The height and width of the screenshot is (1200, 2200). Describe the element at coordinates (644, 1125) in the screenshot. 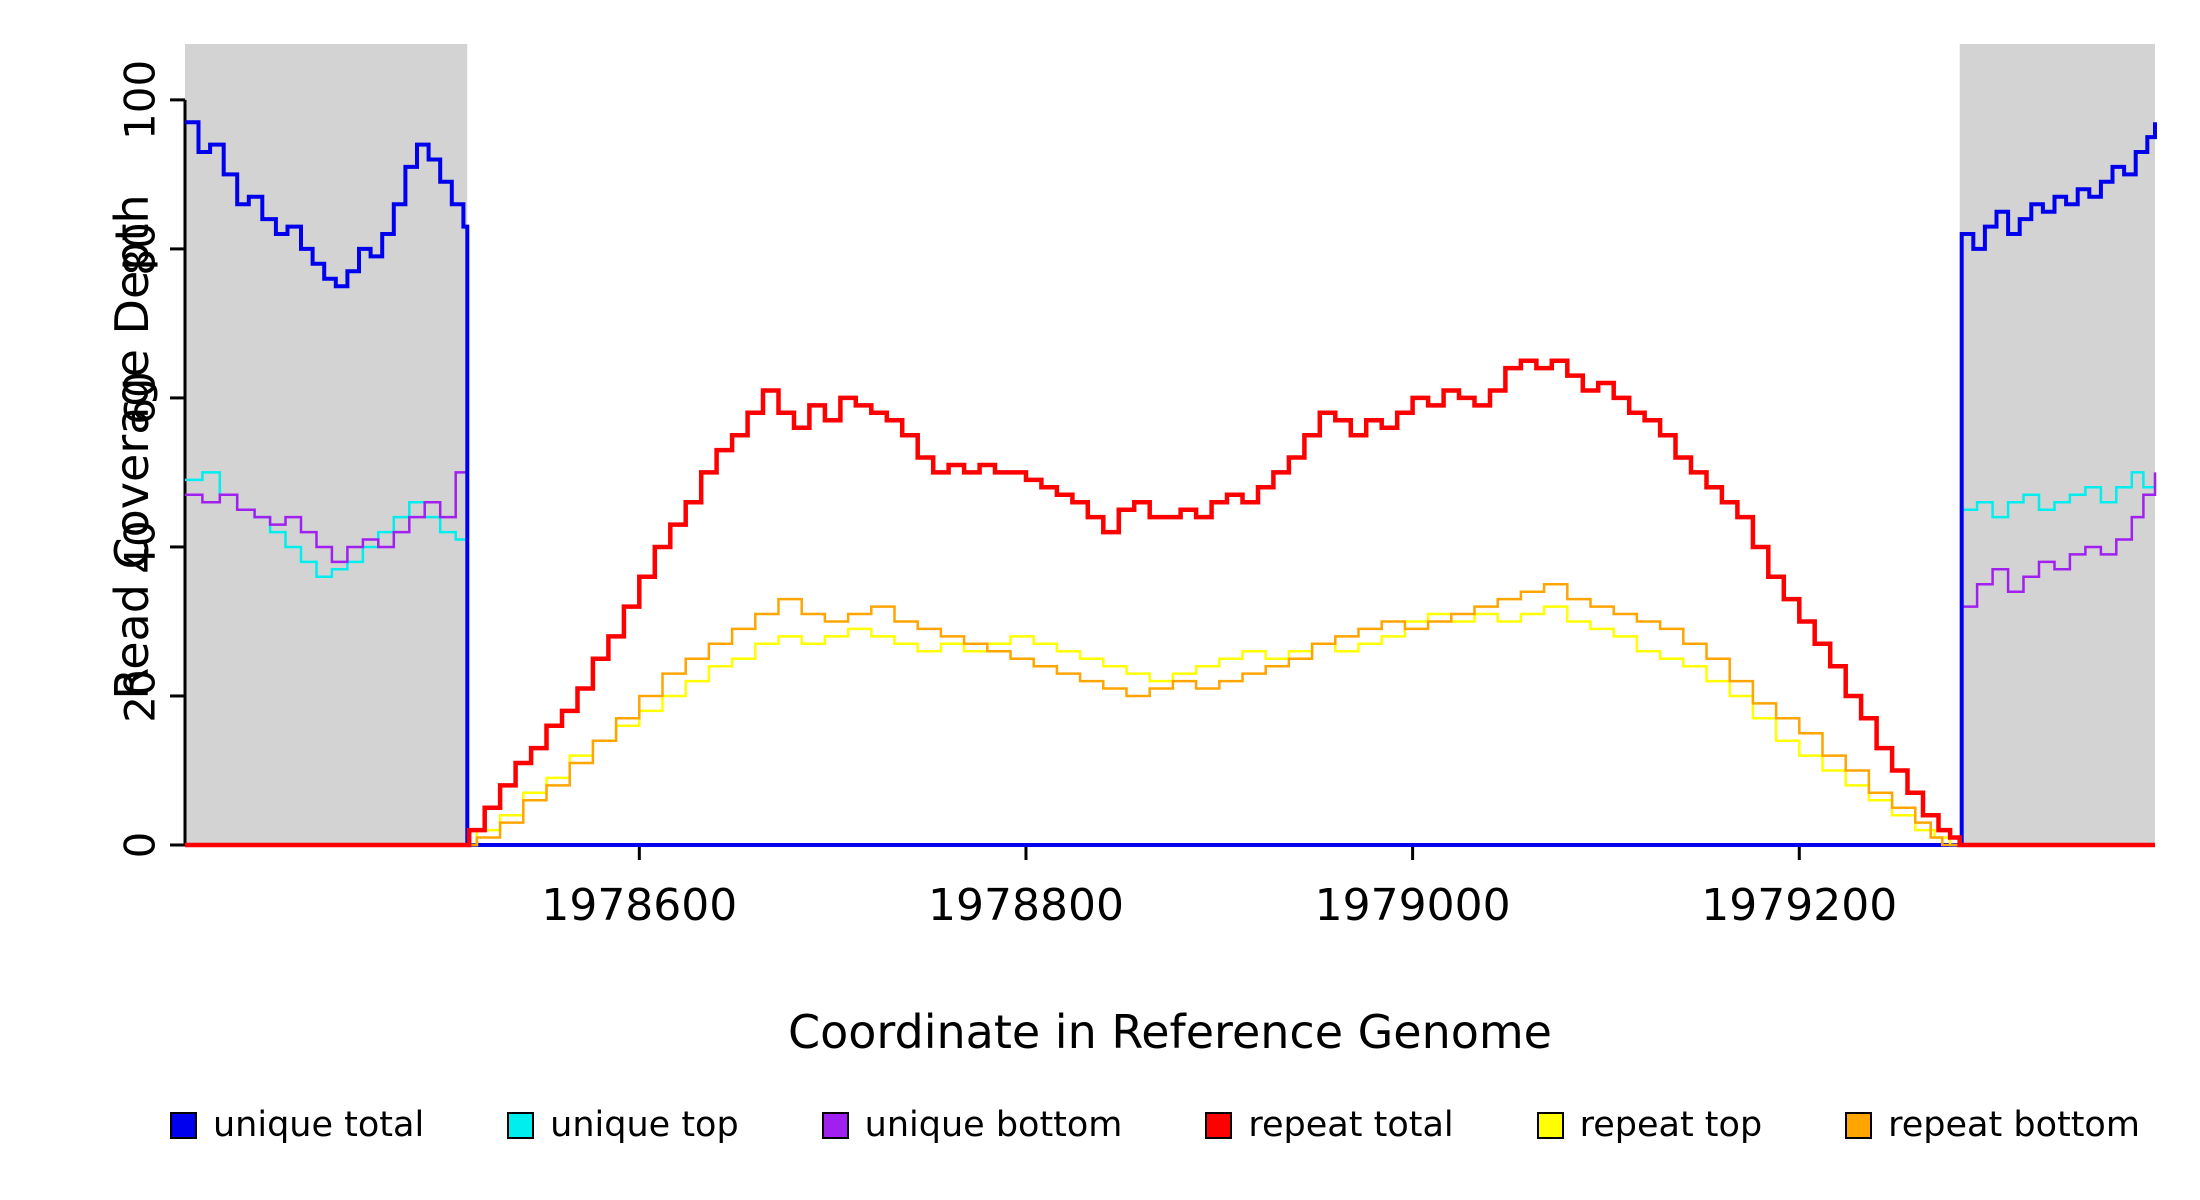

I see `legend-label: unique top` at that location.